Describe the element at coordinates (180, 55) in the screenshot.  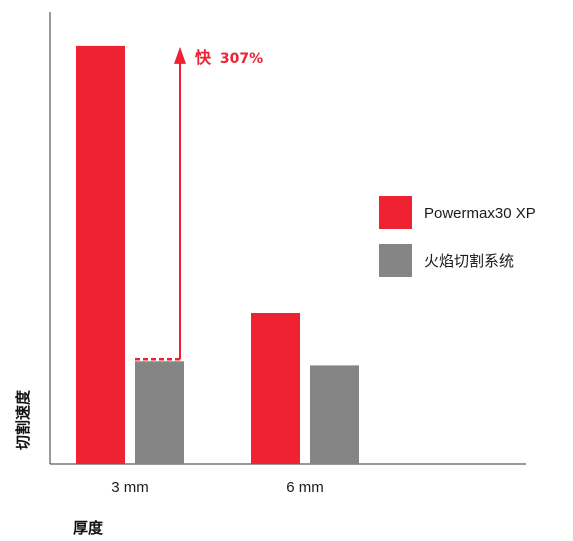
I see `arrow-up-icon` at that location.